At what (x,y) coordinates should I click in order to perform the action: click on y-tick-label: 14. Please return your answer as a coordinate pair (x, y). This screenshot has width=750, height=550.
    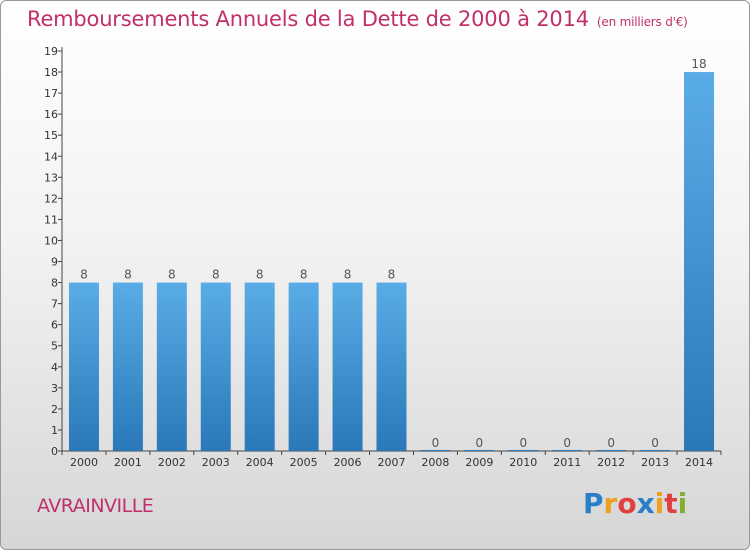
    Looking at the image, I should click on (51, 156).